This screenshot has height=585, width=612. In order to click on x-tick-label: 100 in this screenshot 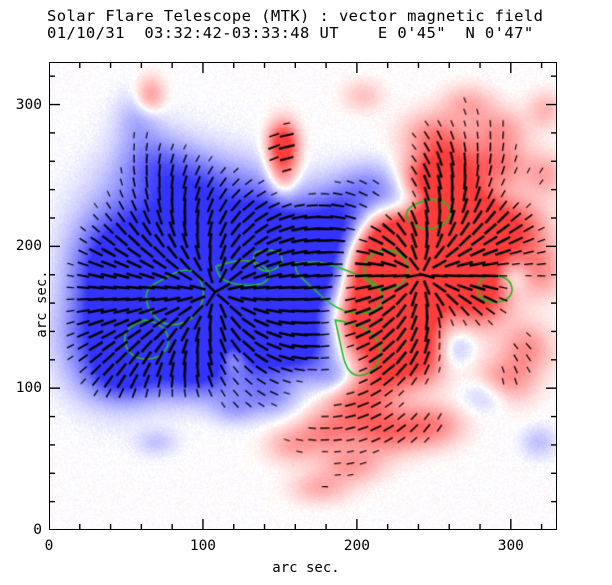, I will do `click(203, 546)`.